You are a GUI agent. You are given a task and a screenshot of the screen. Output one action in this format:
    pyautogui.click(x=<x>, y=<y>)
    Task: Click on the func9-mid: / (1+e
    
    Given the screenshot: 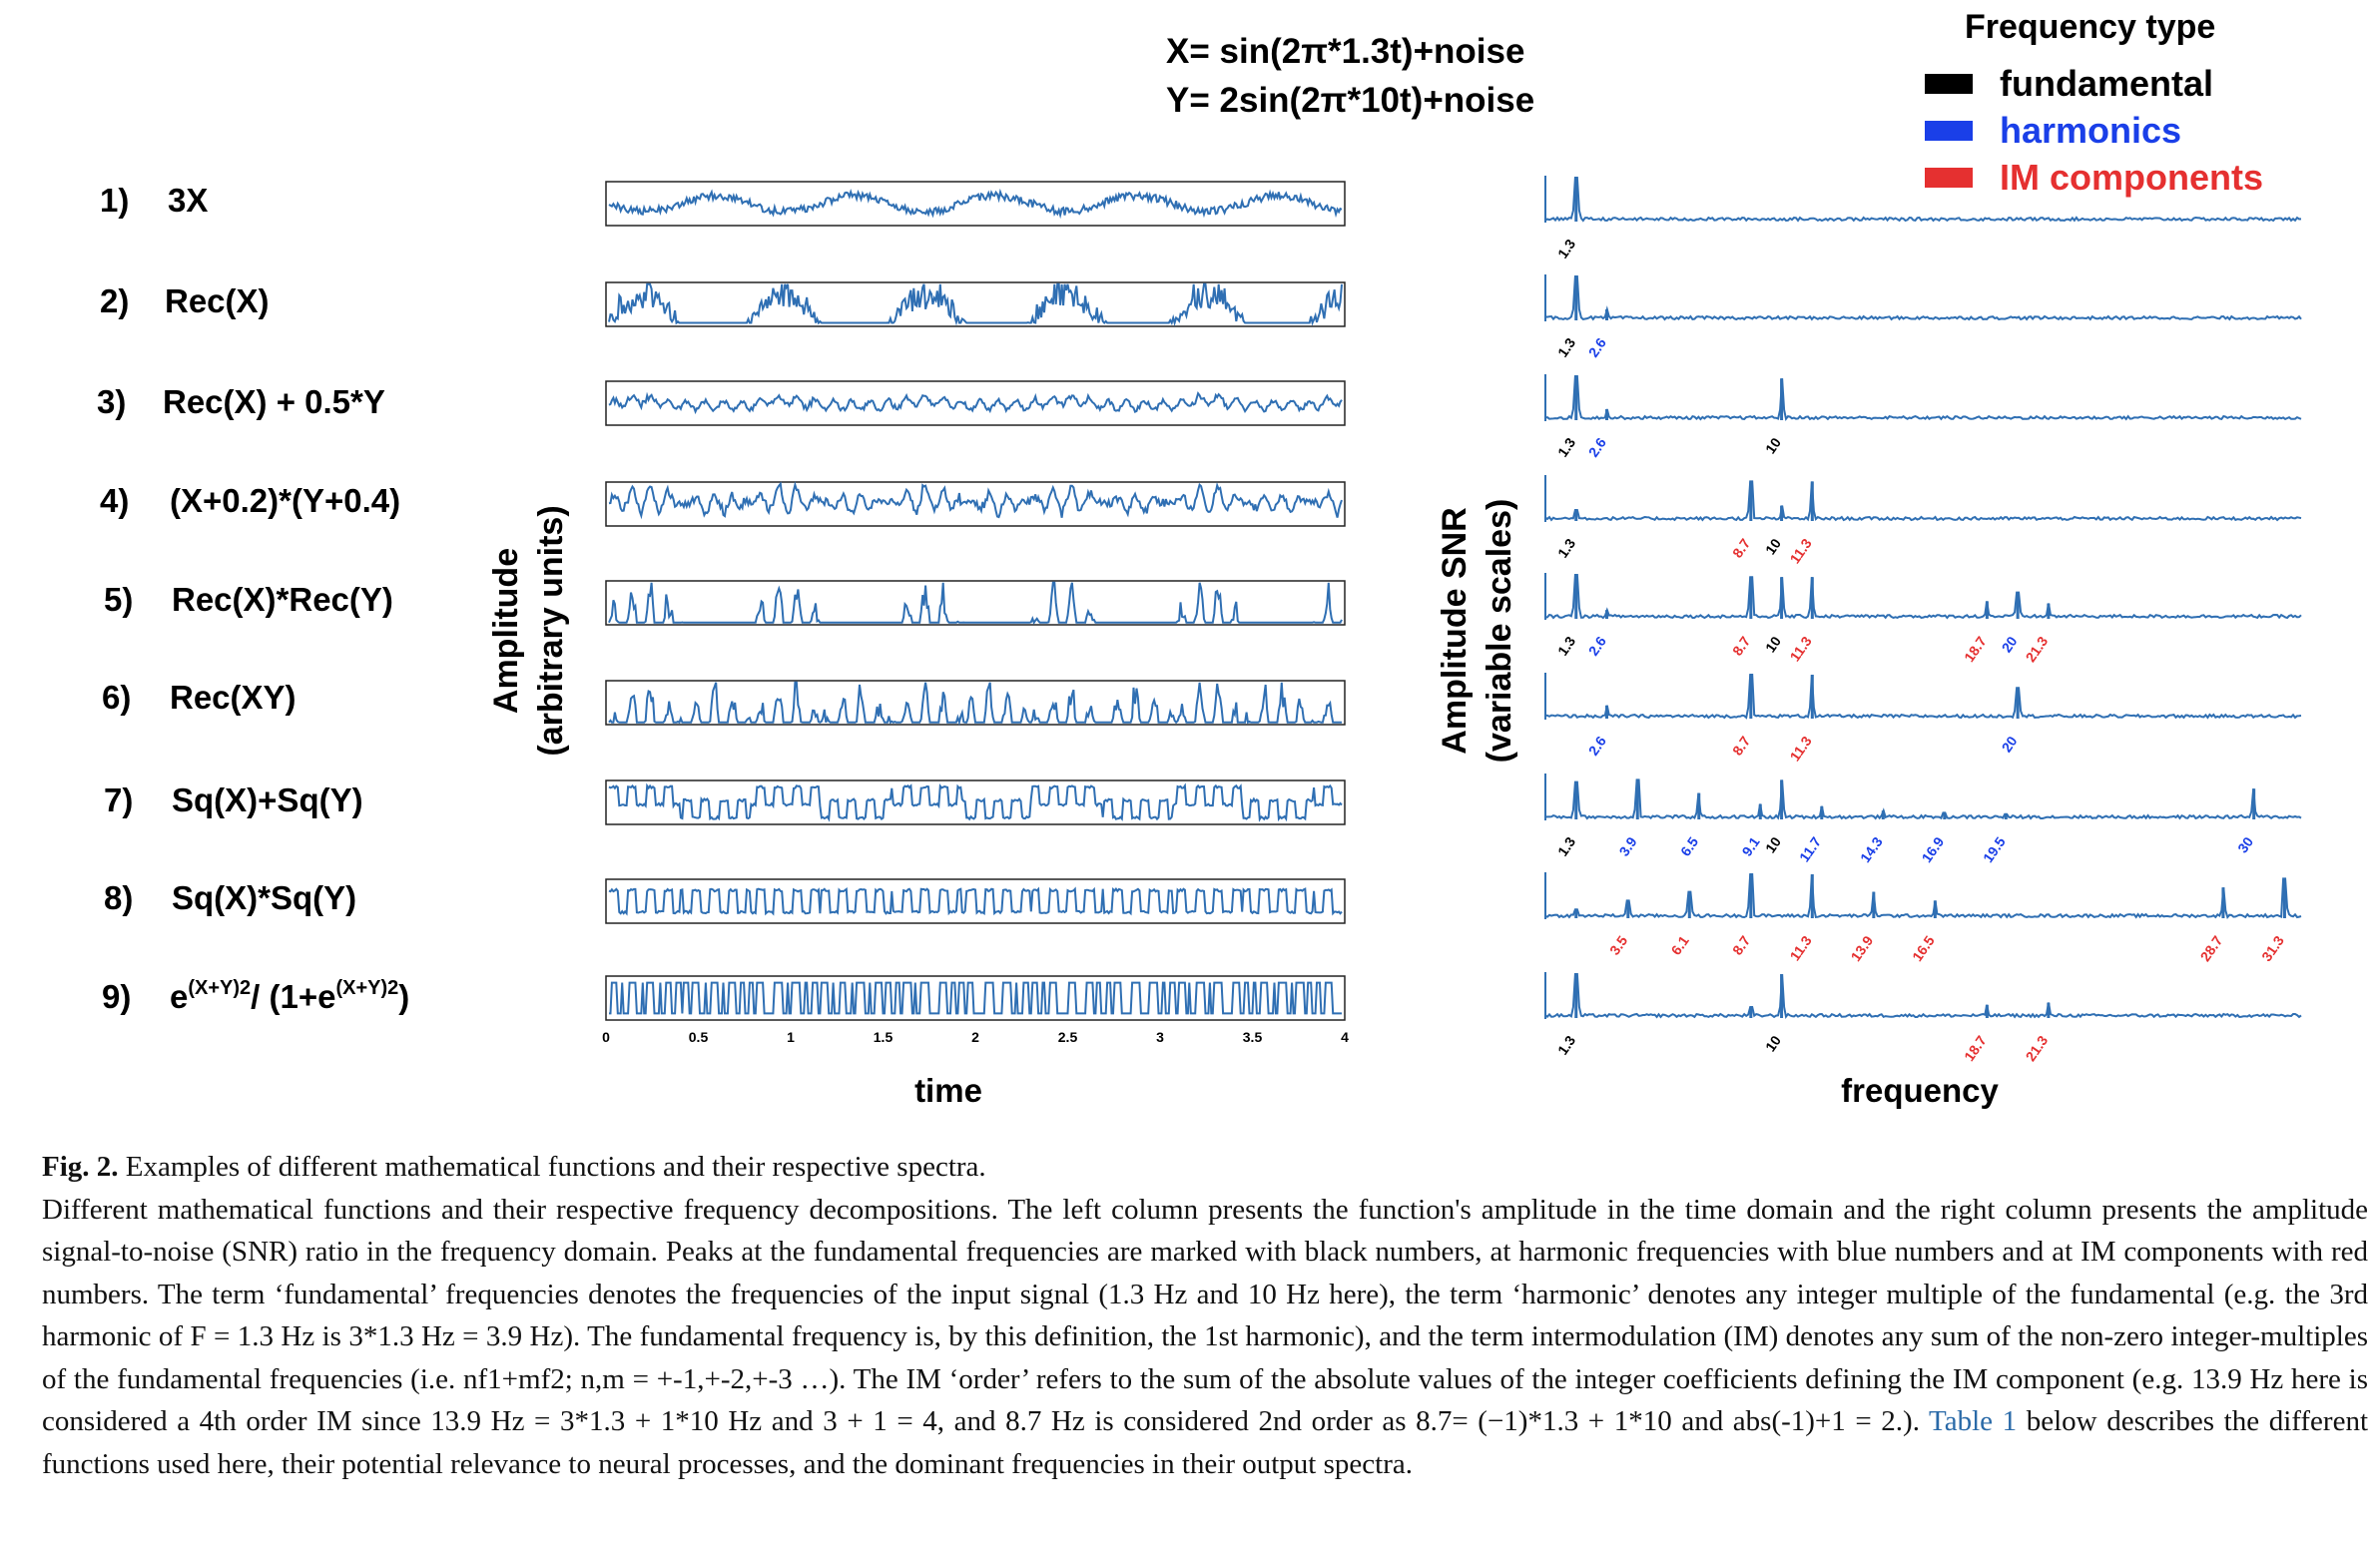 What is the action you would take?
    pyautogui.click(x=293, y=996)
    